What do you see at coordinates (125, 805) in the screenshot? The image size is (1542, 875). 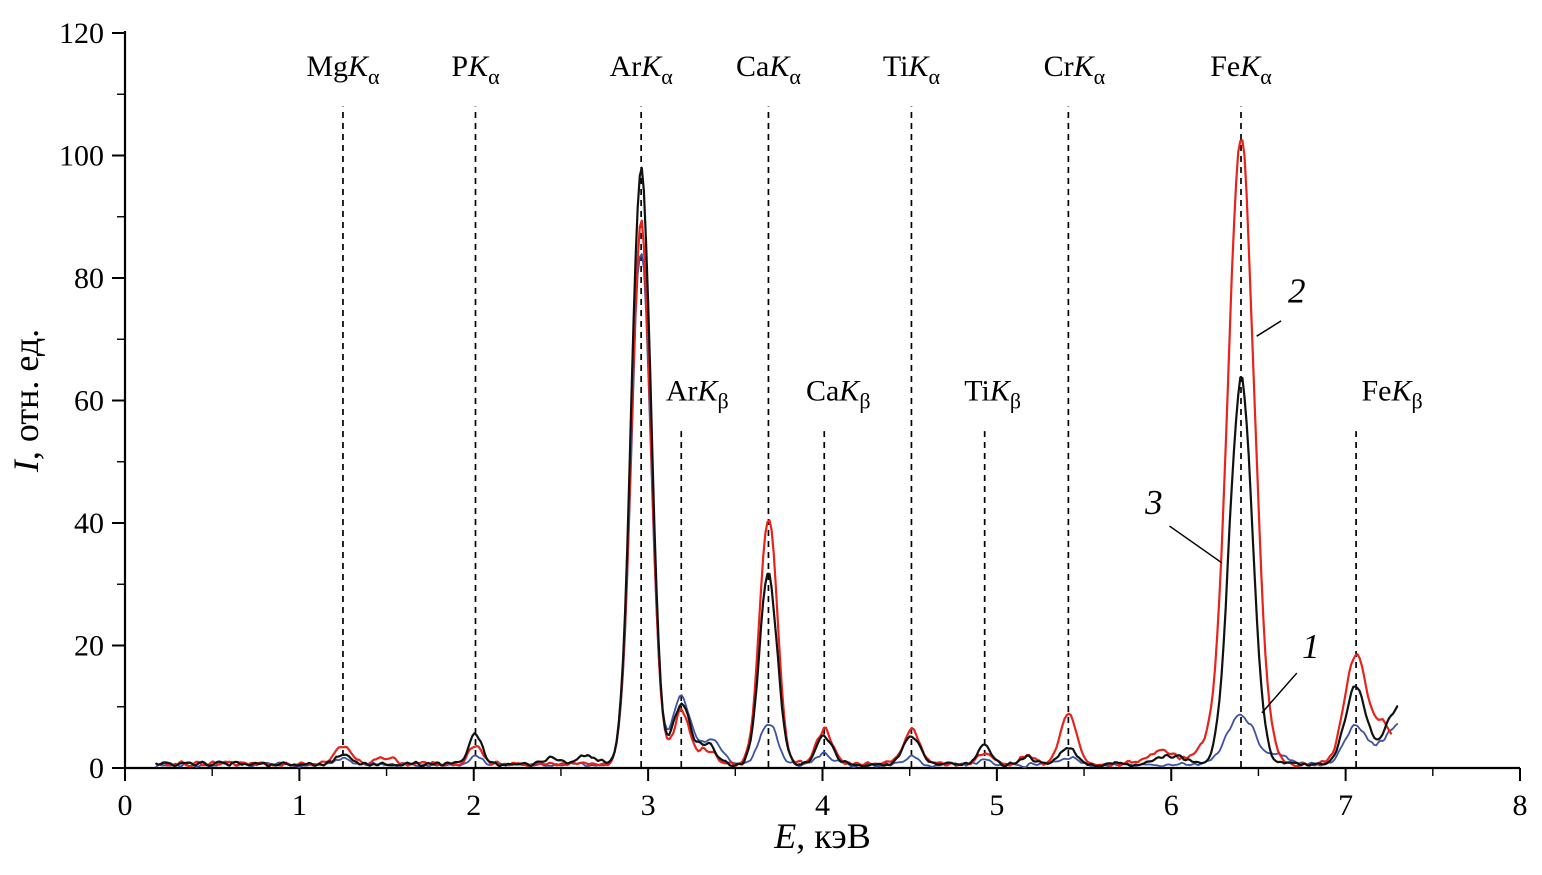 I see `x-tick-label: 0` at bounding box center [125, 805].